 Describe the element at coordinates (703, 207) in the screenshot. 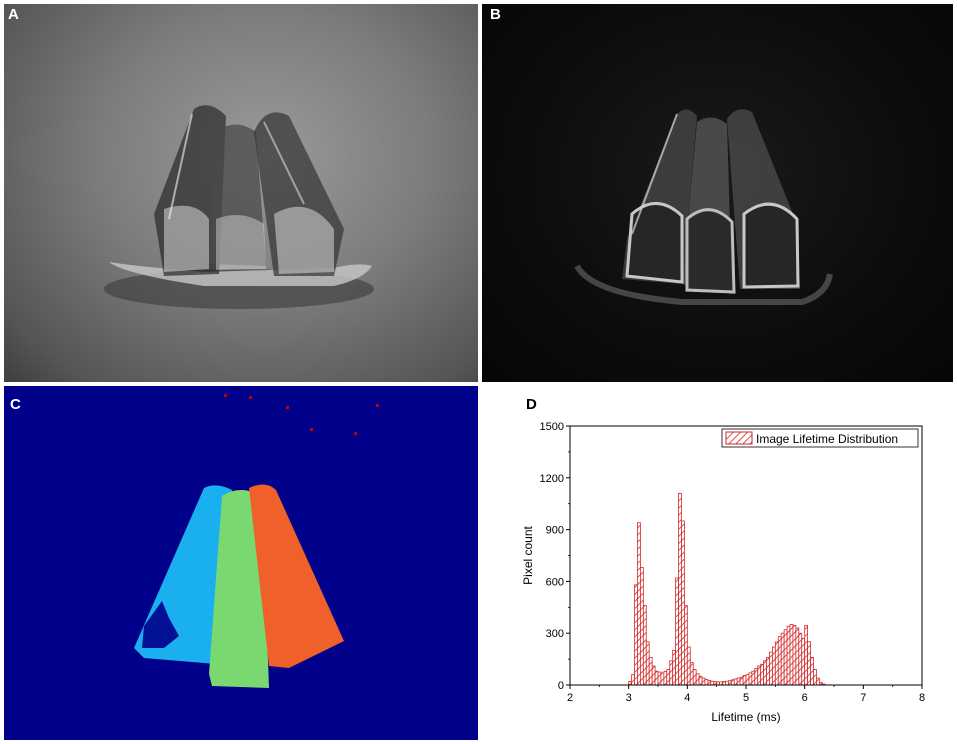

I see `luminescence-image` at that location.